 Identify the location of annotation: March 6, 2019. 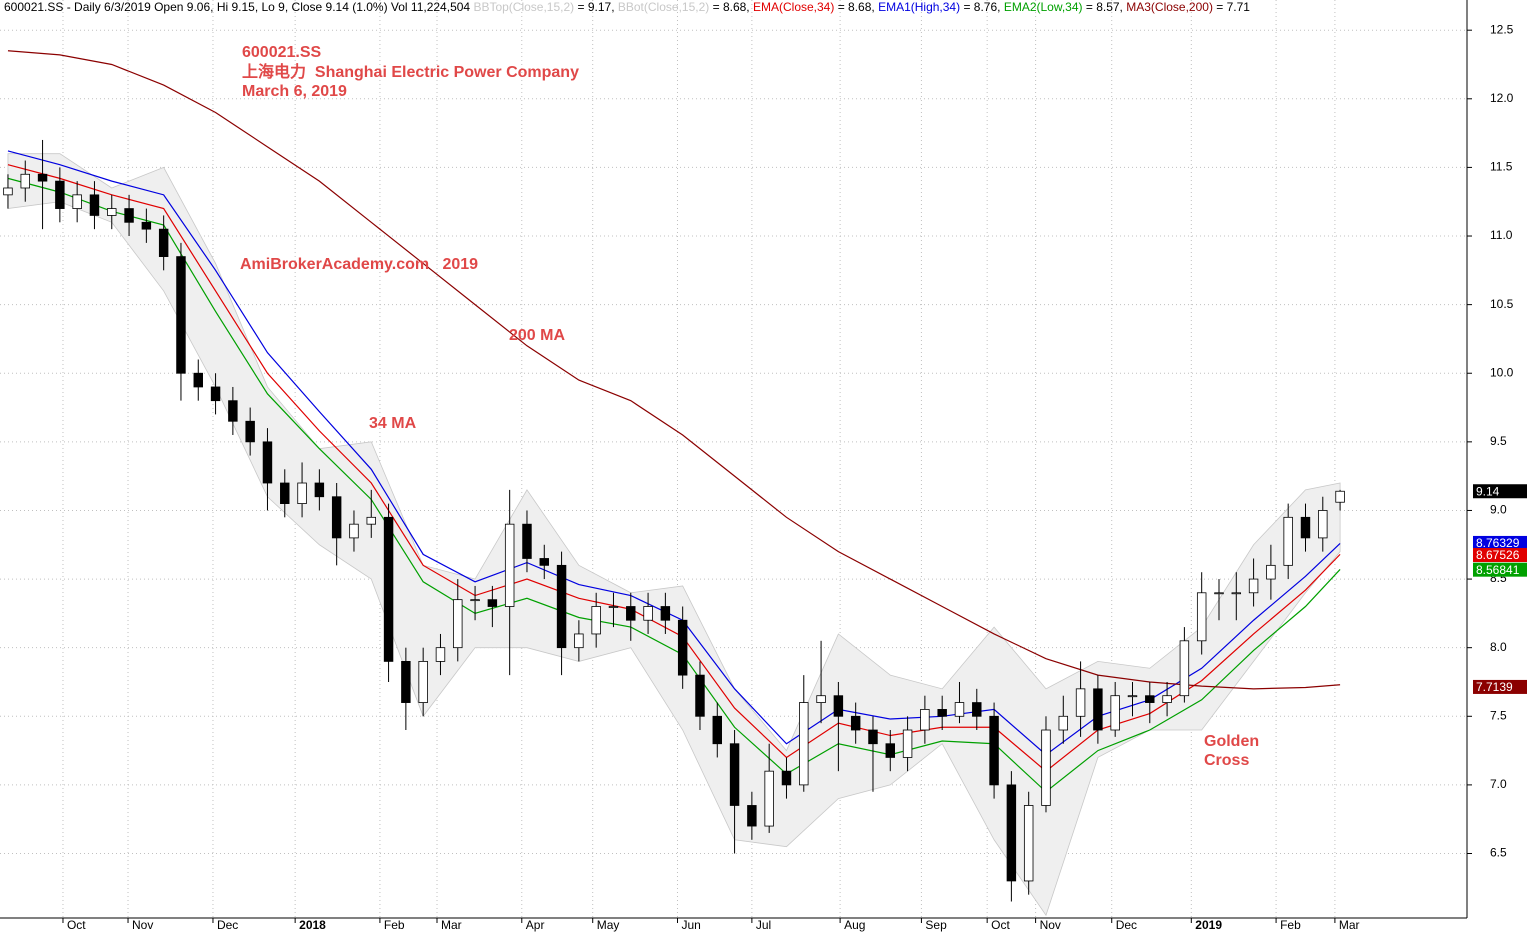
(294, 91).